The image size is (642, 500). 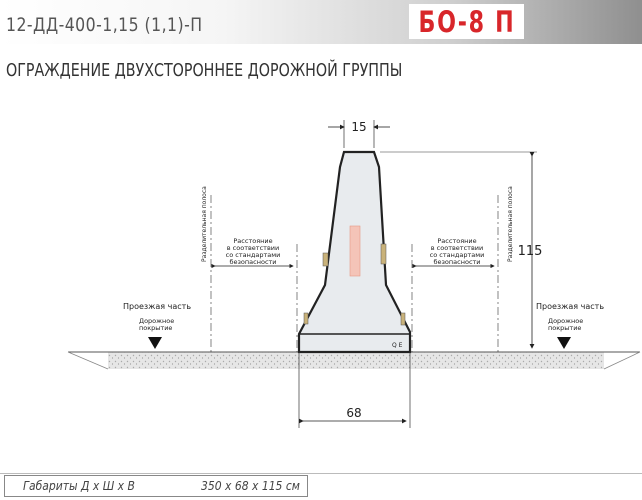 I want to click on distance-label-right-2: в соответствии, so click(x=457, y=248).